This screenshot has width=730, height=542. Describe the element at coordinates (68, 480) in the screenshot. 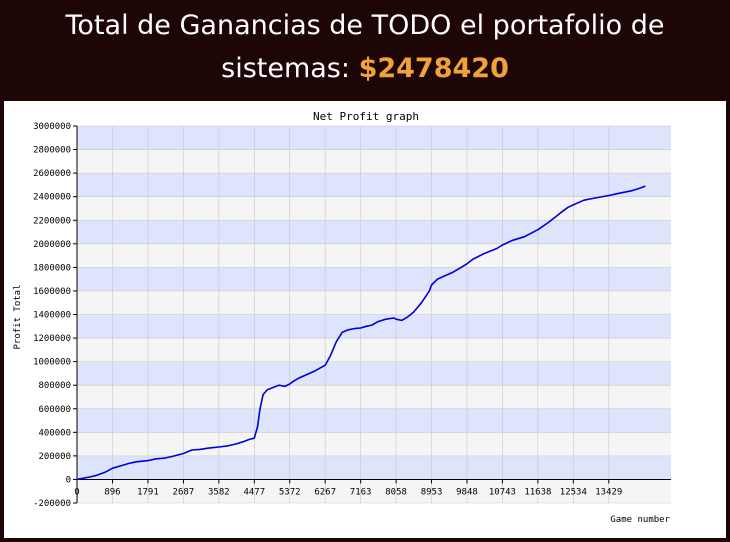

I see `y-tick-label: 0` at that location.